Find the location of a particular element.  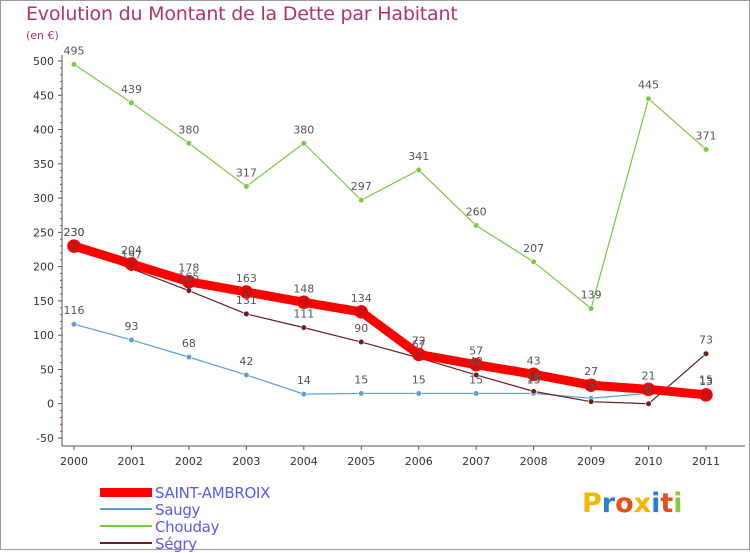

data-label: 13 is located at coordinates (706, 381).